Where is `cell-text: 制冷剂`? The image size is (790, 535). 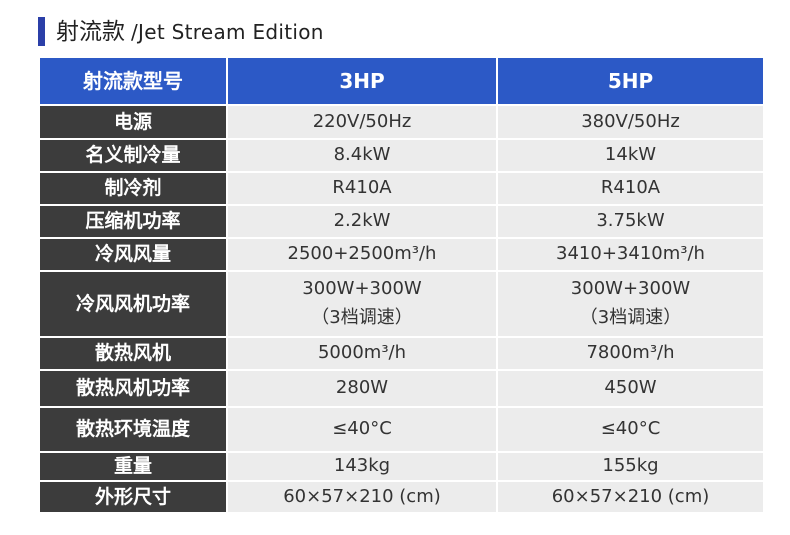 cell-text: 制冷剂 is located at coordinates (133, 188).